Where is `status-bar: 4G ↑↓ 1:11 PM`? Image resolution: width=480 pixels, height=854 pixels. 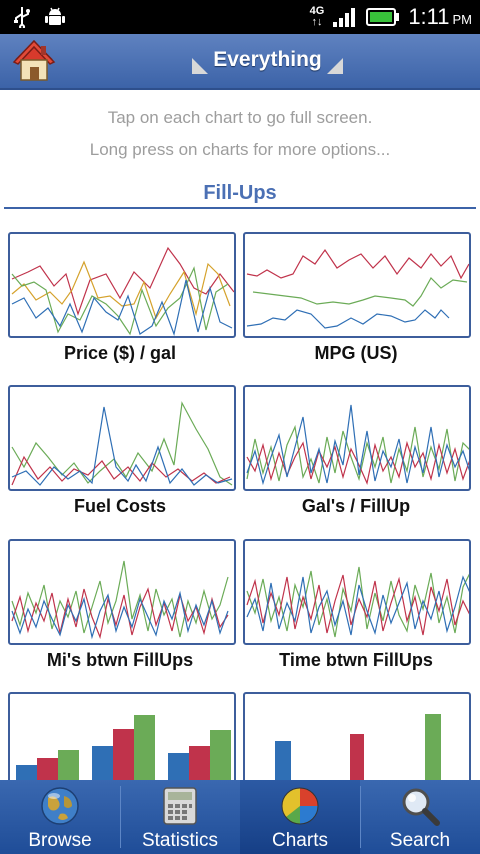 status-bar: 4G ↑↓ 1:11 PM is located at coordinates (240, 17).